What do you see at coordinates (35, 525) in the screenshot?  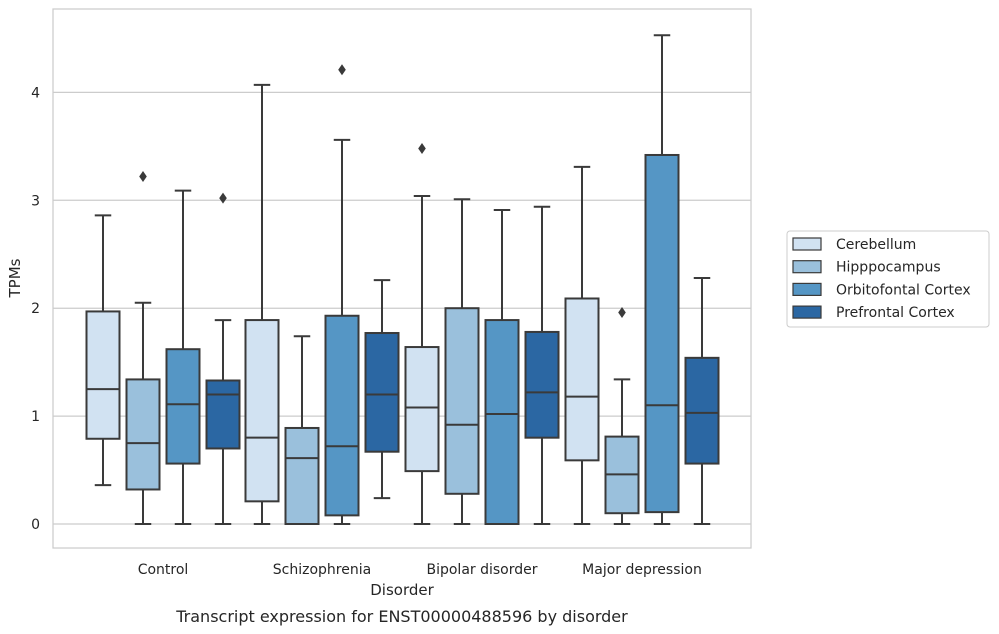 I see `y-tick-label: 0` at bounding box center [35, 525].